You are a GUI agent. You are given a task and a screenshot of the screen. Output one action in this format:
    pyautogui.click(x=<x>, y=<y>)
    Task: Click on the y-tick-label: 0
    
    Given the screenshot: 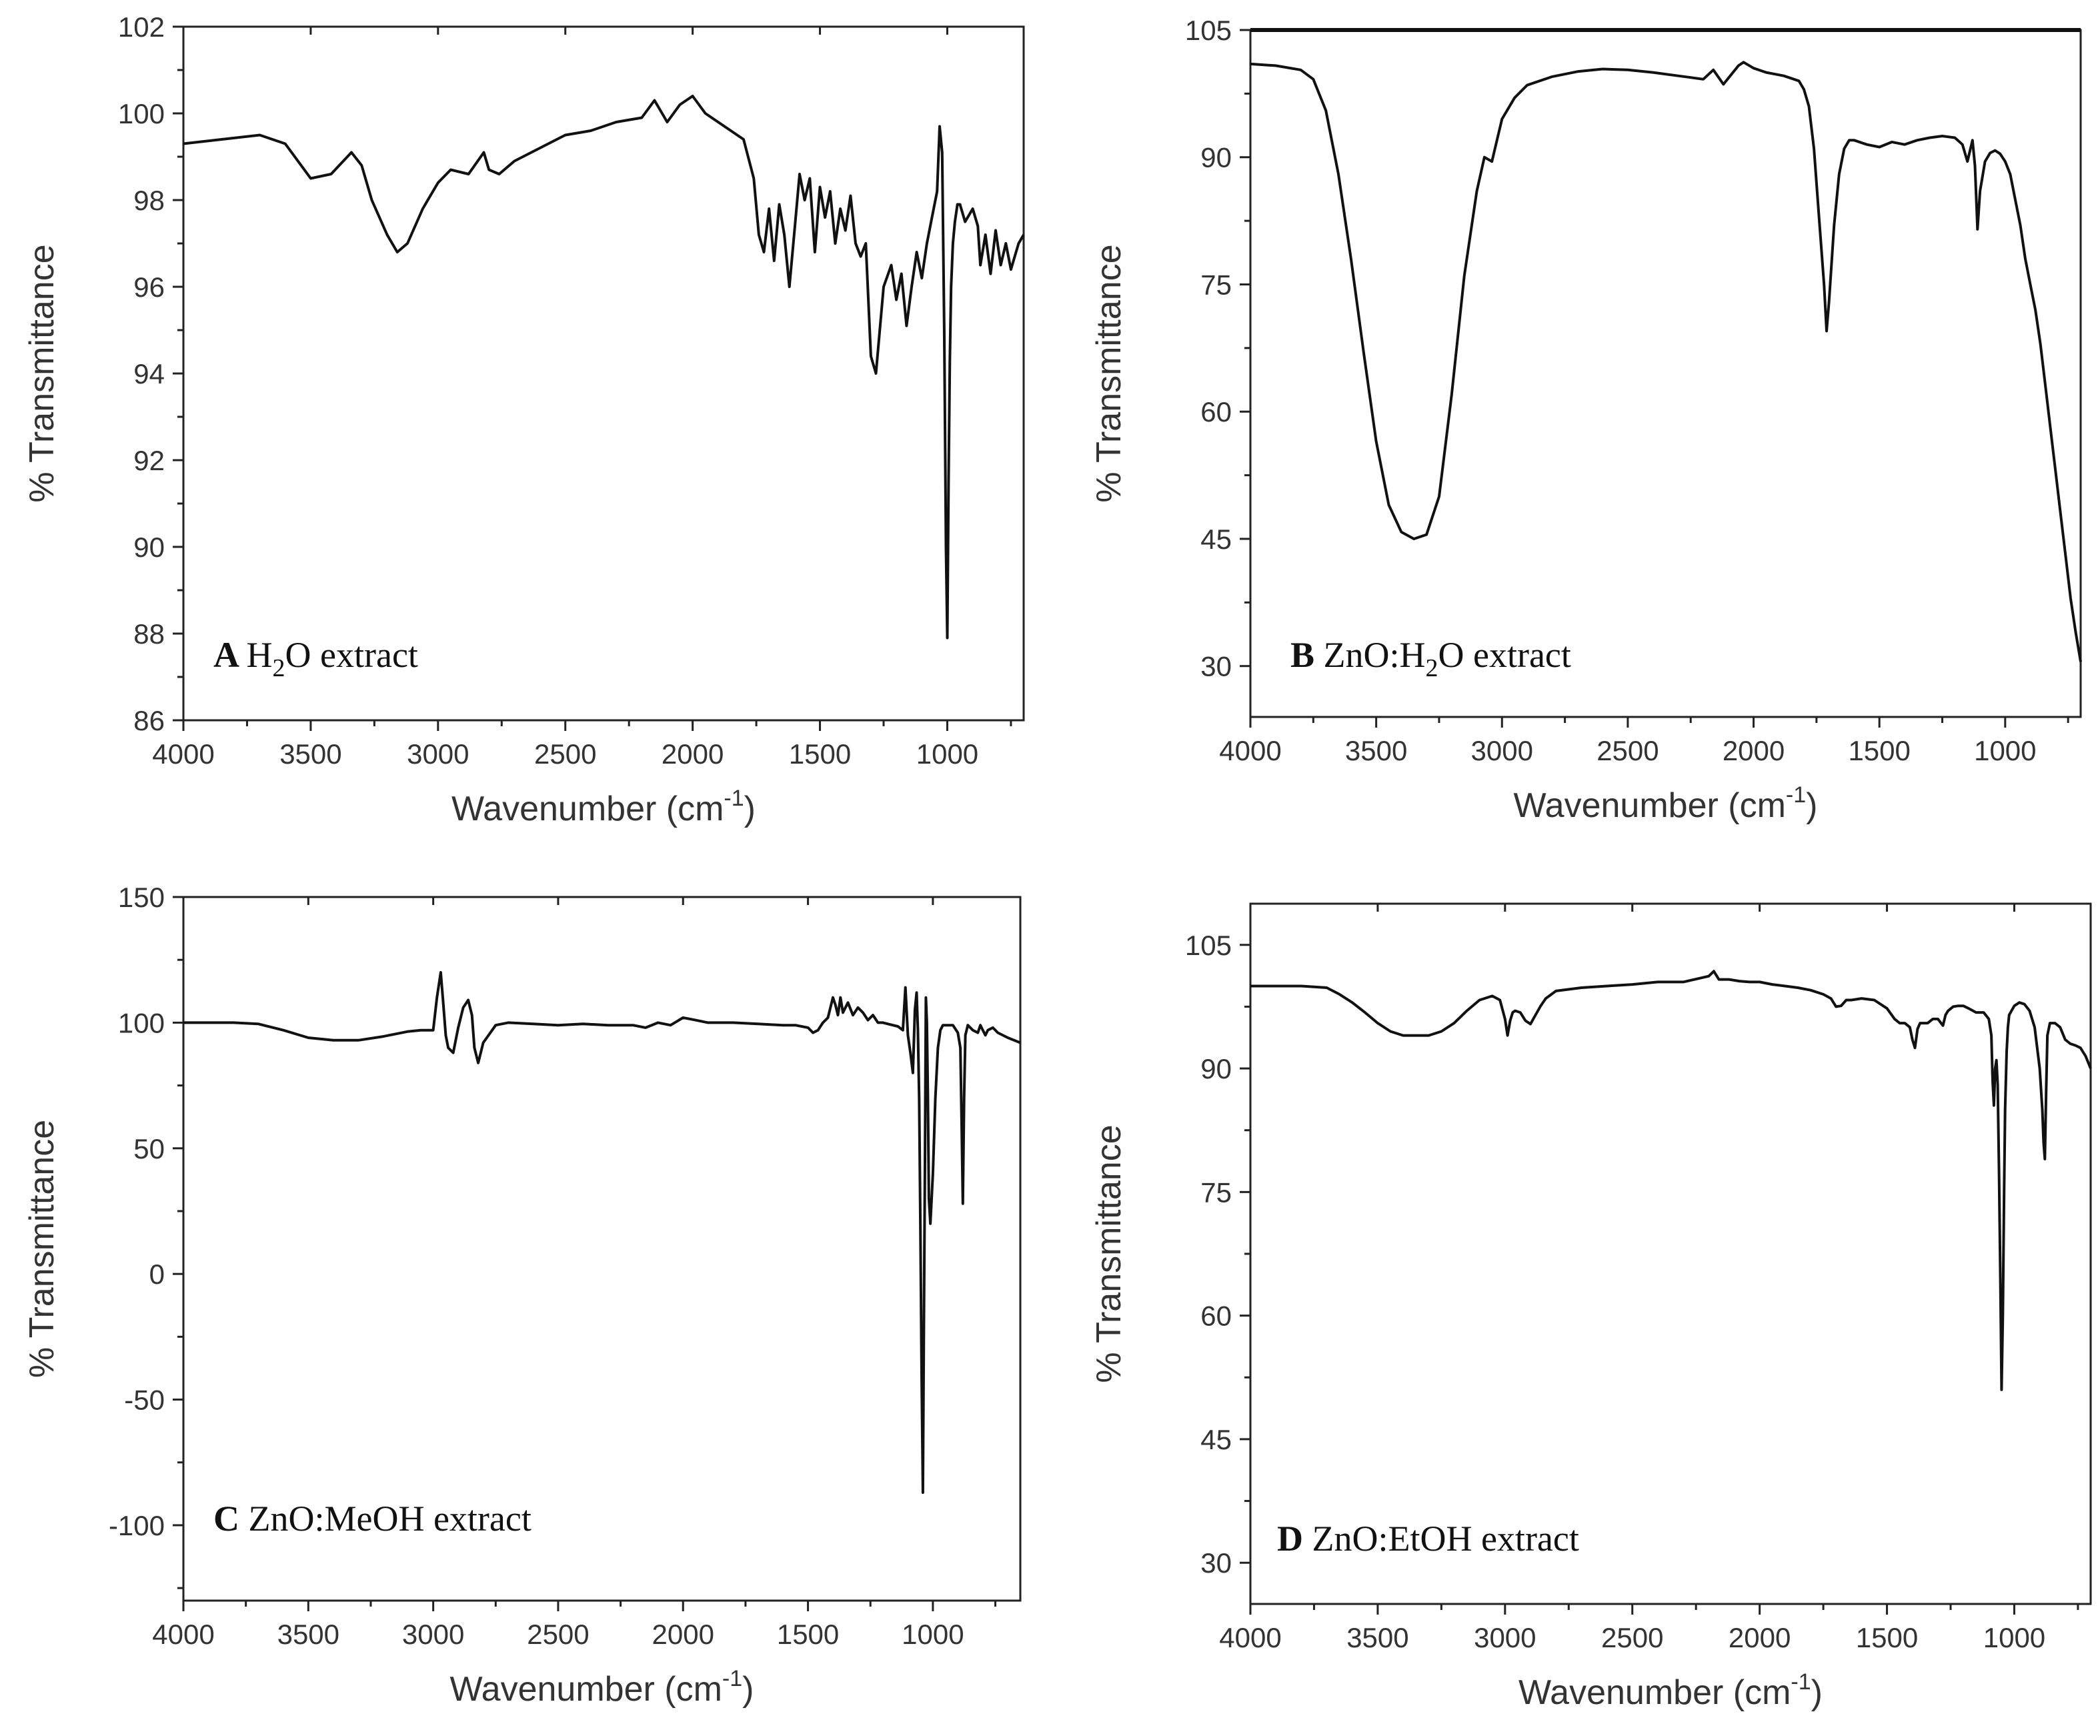 What is the action you would take?
    pyautogui.click(x=157, y=1274)
    